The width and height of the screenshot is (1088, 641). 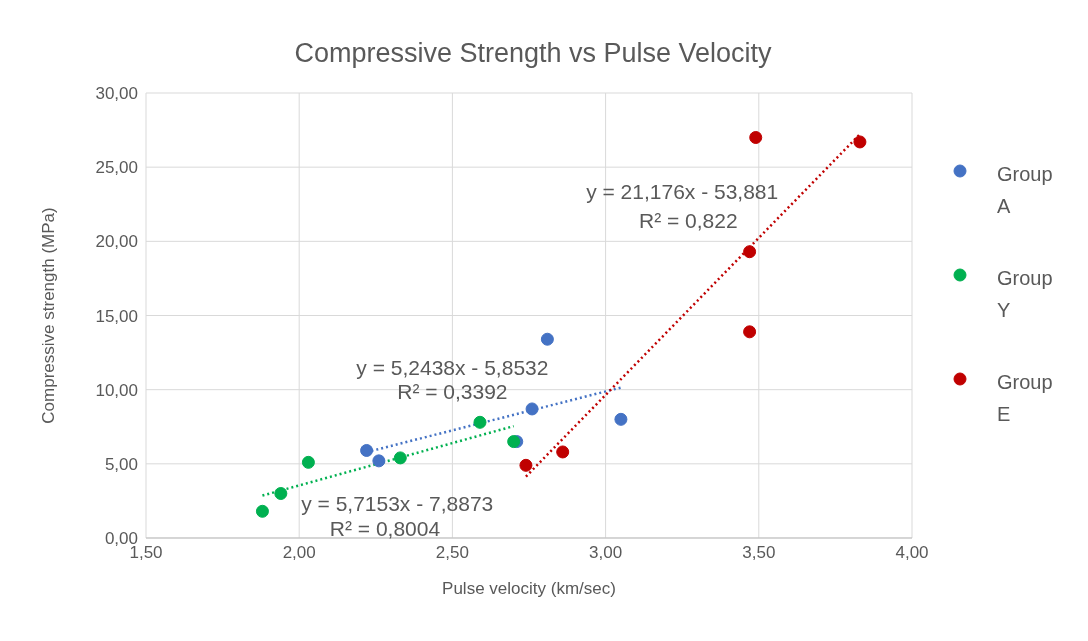 I want to click on annotation: R² = 0,8004, so click(x=385, y=529).